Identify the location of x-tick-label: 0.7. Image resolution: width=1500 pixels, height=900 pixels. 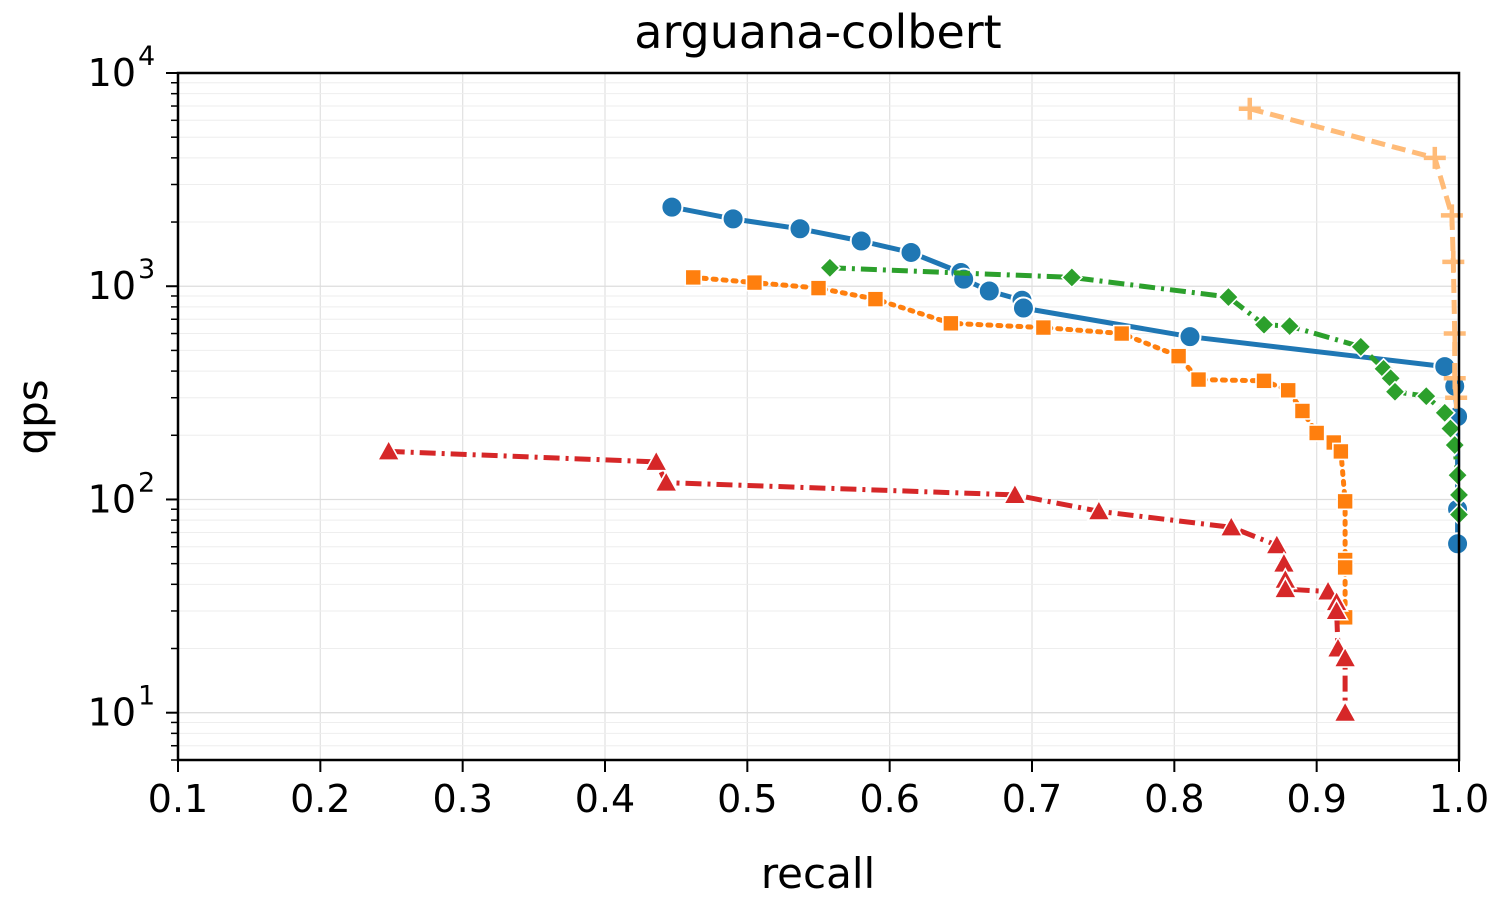
(1032, 799).